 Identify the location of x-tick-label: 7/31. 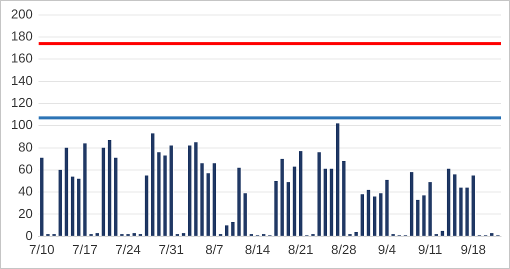
(171, 249).